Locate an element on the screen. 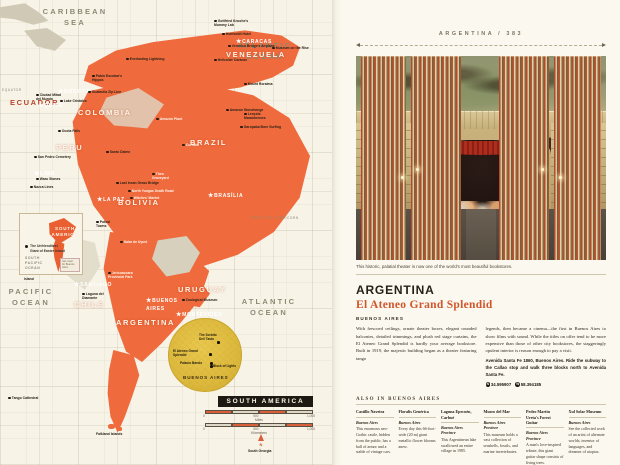 This screenshot has width=620, height=465. scale-ticks-km: 0 500 1,000 is located at coordinates (259, 429).